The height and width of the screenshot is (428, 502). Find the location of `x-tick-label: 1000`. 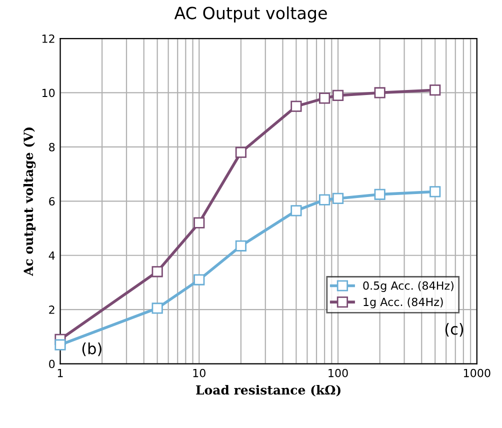

x-tick-label: 1000 is located at coordinates (477, 373).